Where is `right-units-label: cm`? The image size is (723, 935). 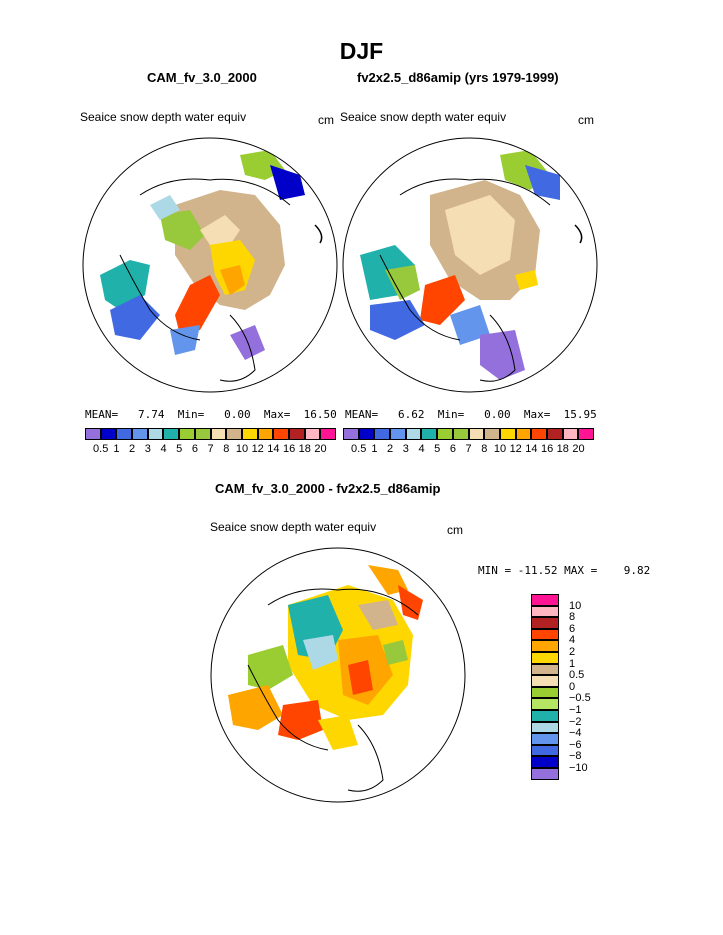 right-units-label: cm is located at coordinates (586, 120).